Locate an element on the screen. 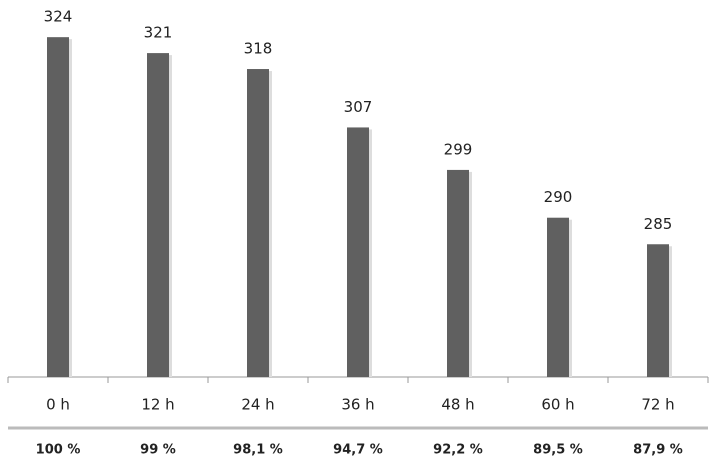 Image resolution: width=714 pixels, height=471 pixels. x-tick-label: 48 h is located at coordinates (457, 405).